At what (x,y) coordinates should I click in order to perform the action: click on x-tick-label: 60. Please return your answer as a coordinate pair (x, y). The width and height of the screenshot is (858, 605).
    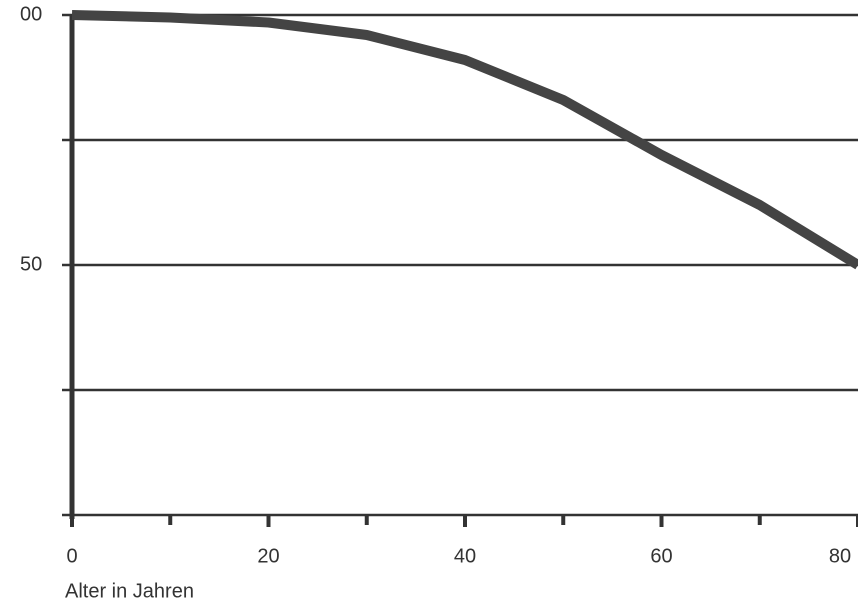
    Looking at the image, I should click on (661, 556).